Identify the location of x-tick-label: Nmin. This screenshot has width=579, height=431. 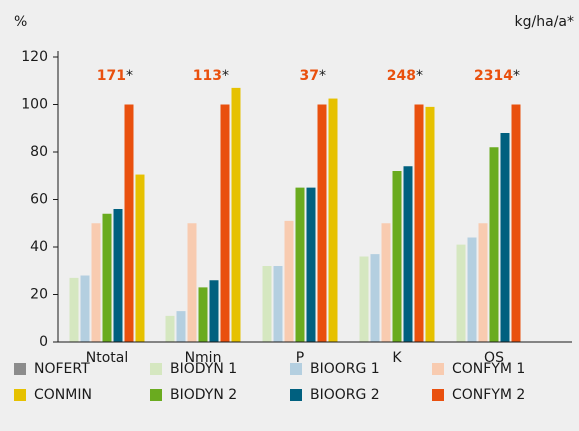
(203, 358).